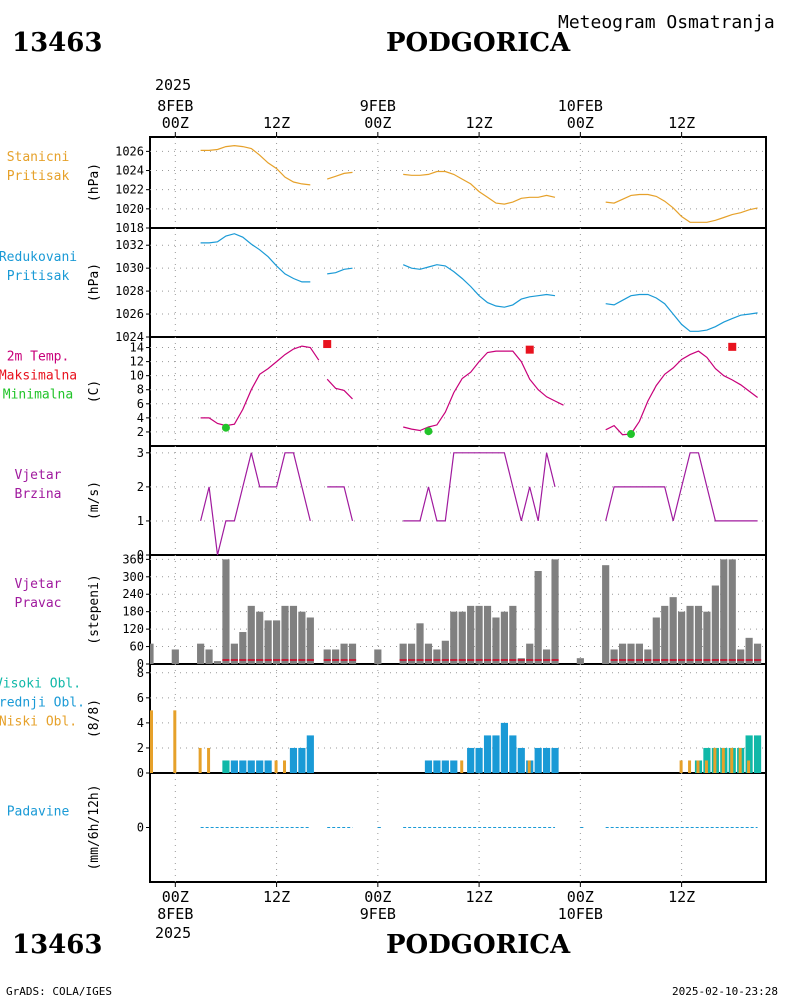  Describe the element at coordinates (456, 282) in the screenshot. I see `panel-reduced-pressure` at that location.